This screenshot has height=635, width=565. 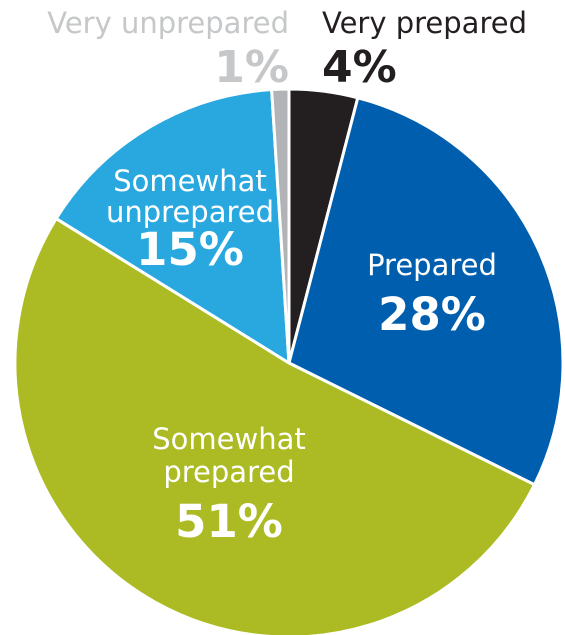 I want to click on label-very-unprepared-value: 1%, so click(x=251, y=67).